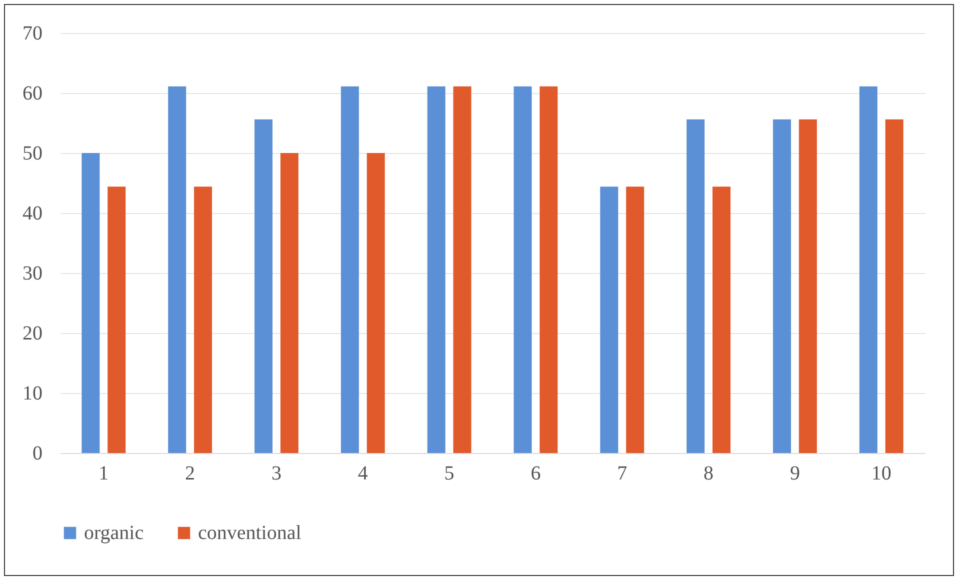 The height and width of the screenshot is (582, 961). What do you see at coordinates (276, 473) in the screenshot?
I see `x-tick-label: 3` at bounding box center [276, 473].